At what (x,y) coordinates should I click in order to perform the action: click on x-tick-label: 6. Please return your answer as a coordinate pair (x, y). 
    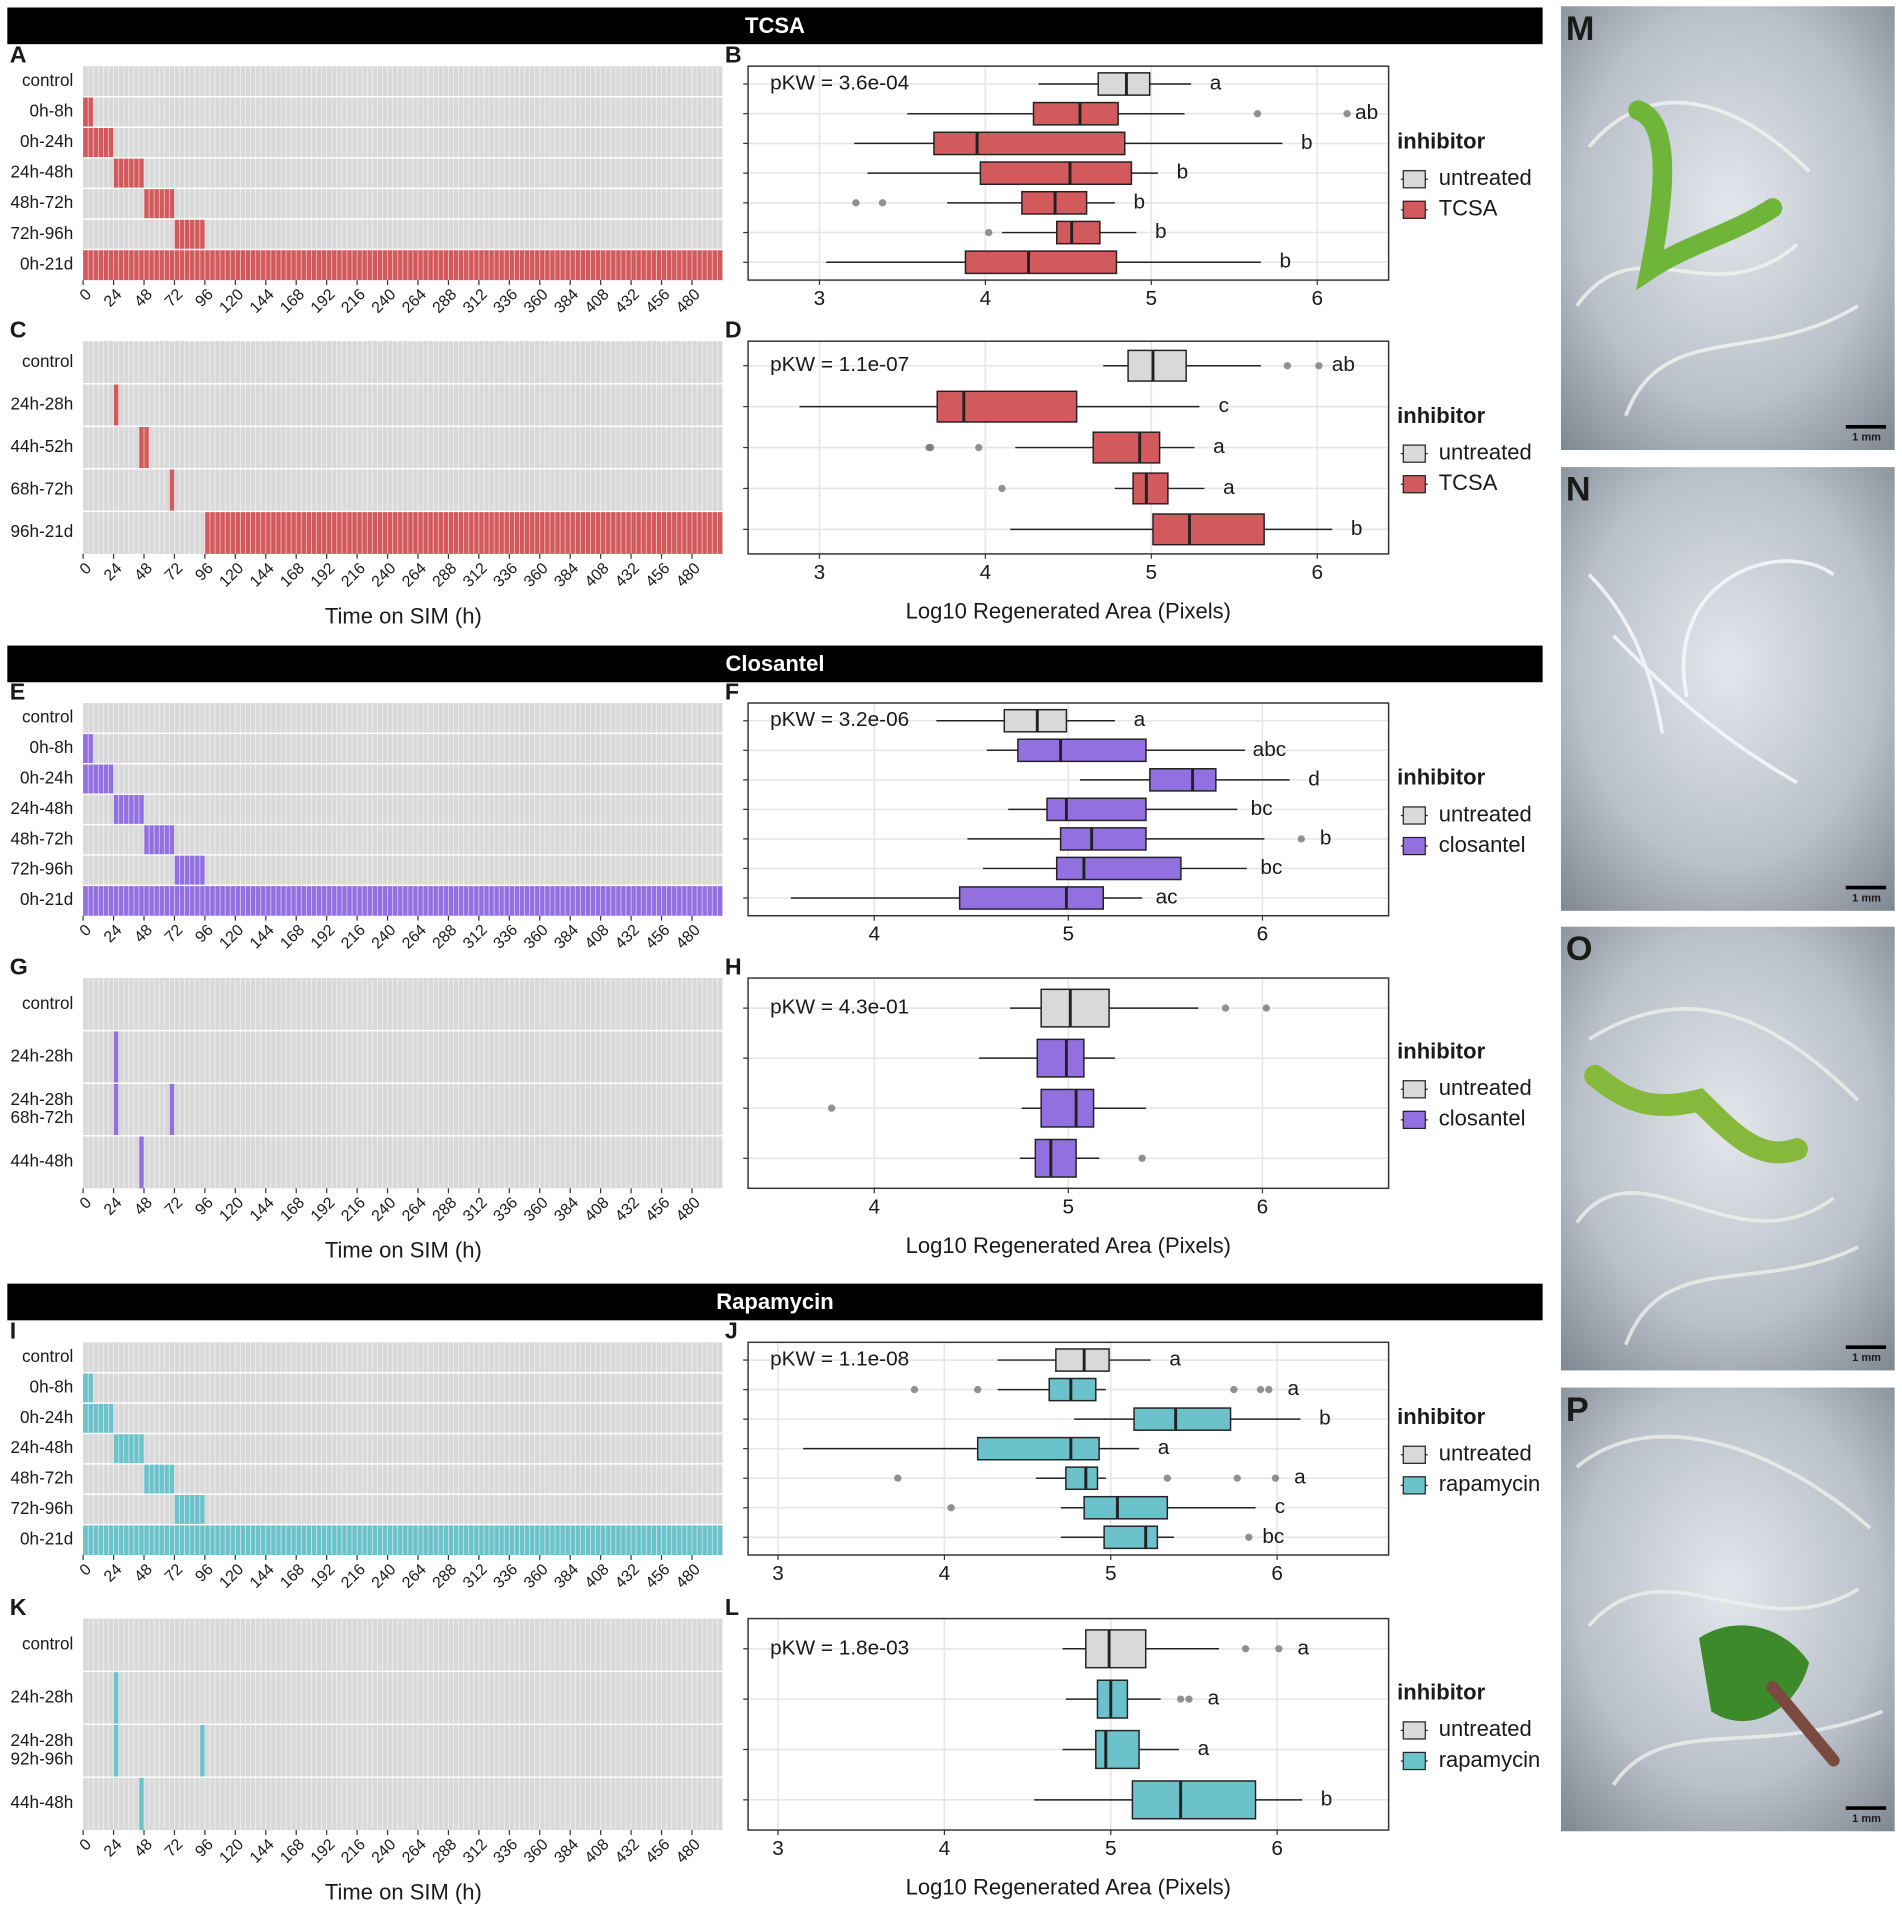
    Looking at the image, I should click on (1263, 1206).